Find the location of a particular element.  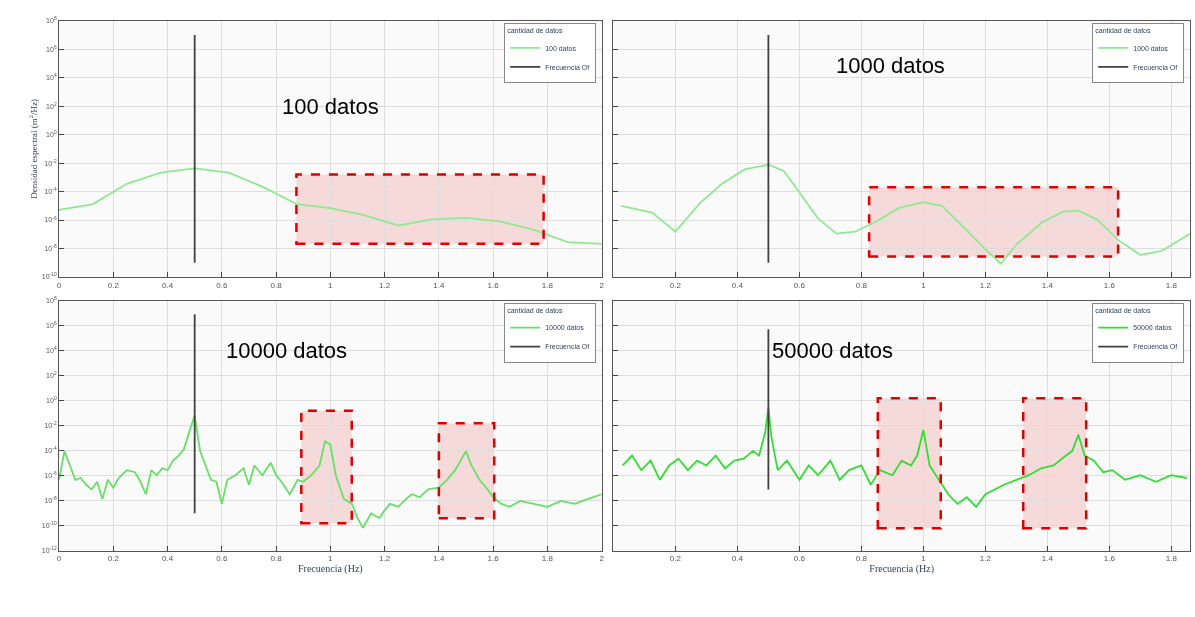

annotation: 100 datos is located at coordinates (330, 106).